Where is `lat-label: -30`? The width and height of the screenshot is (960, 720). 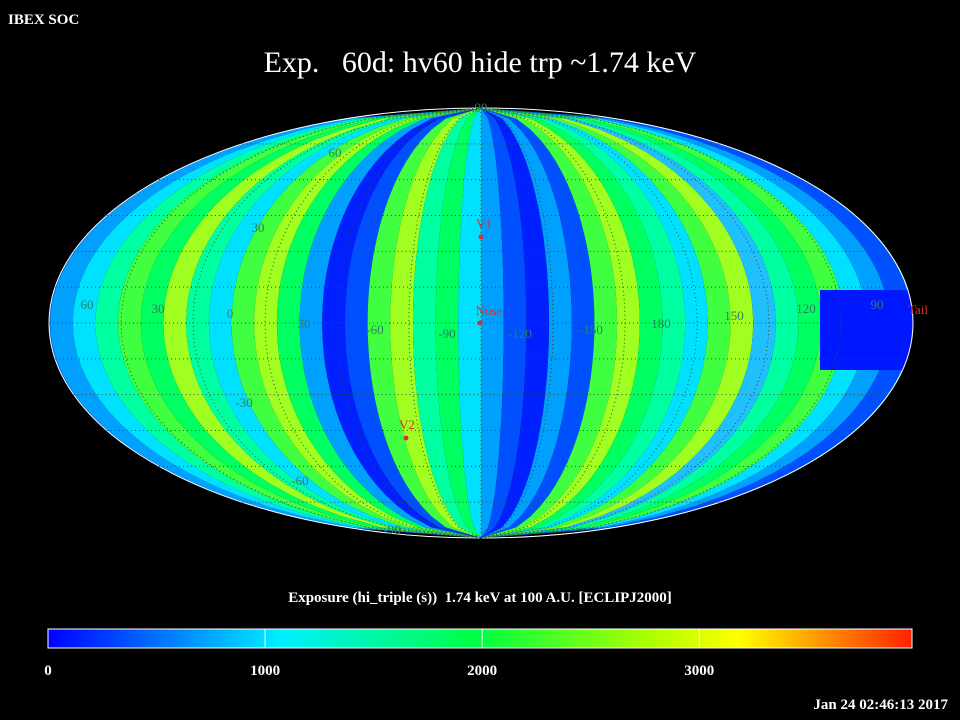 lat-label: -30 is located at coordinates (243, 402).